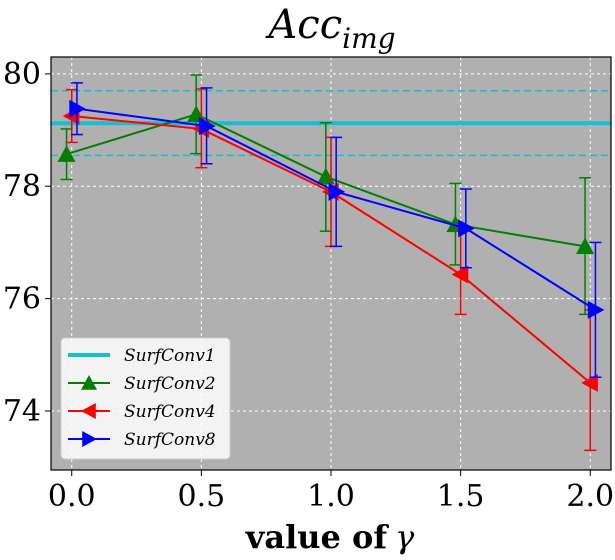  I want to click on chart-title: Accimg, so click(329, 28).